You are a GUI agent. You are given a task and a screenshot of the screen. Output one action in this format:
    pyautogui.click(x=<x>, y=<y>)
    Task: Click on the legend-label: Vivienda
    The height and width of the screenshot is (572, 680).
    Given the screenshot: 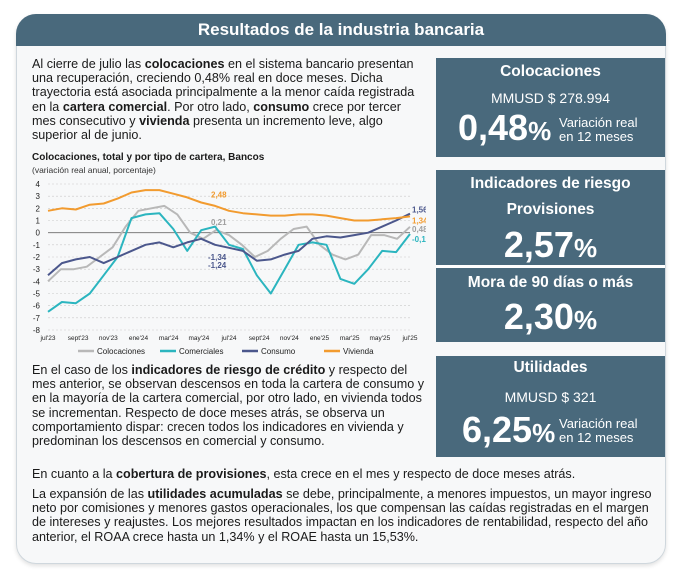 What is the action you would take?
    pyautogui.click(x=358, y=351)
    